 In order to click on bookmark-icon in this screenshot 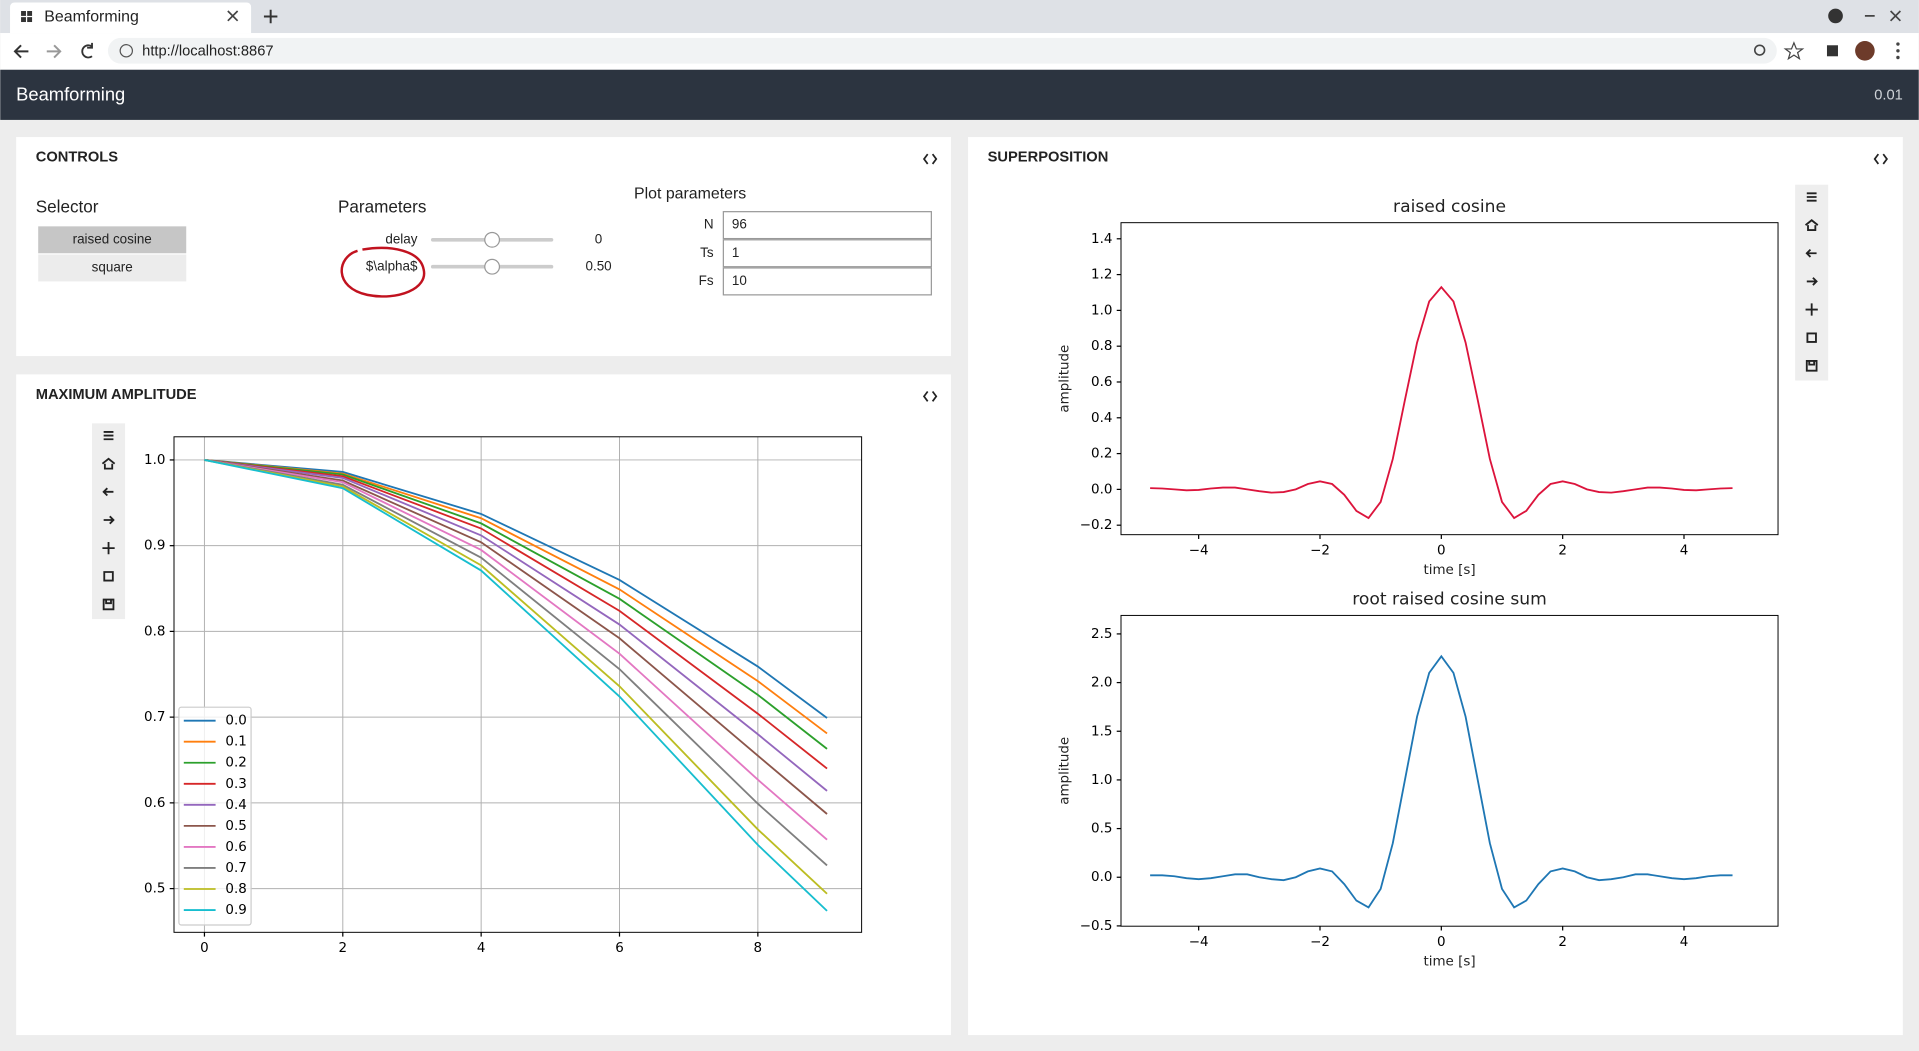, I will do `click(1794, 51)`.